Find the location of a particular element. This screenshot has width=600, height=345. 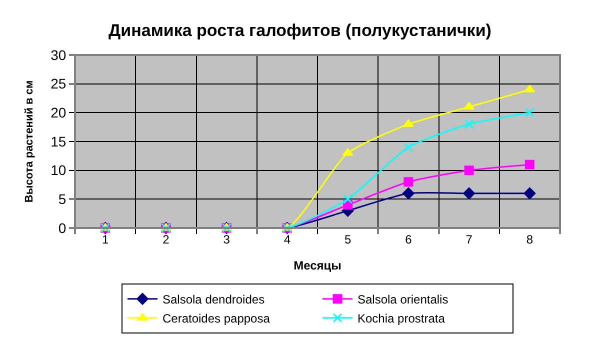

y-tick-label: 15 is located at coordinates (58, 141).